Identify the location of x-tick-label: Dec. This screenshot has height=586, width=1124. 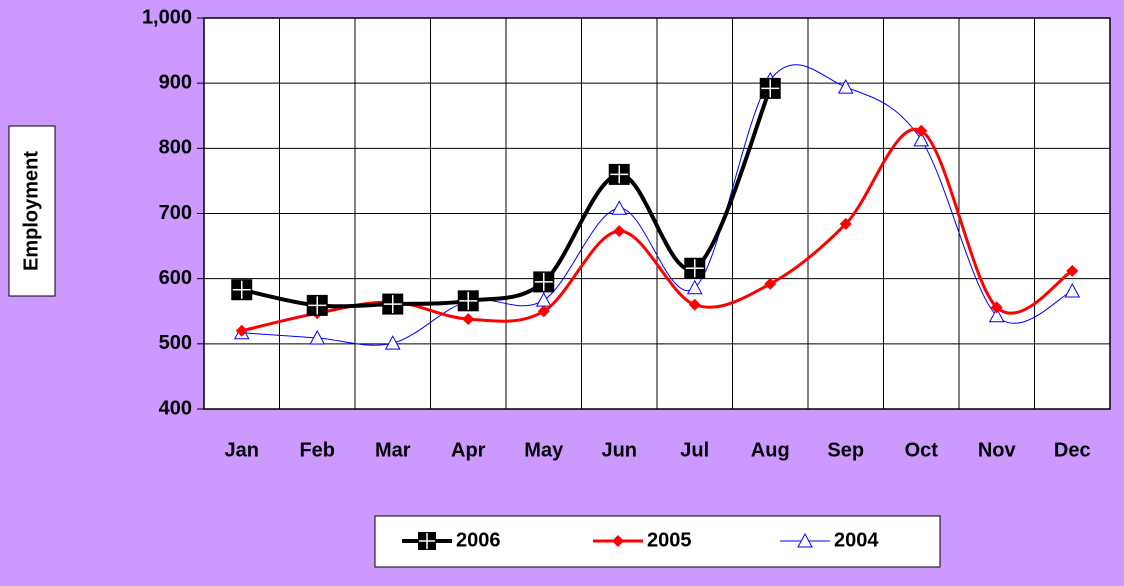
(1072, 450).